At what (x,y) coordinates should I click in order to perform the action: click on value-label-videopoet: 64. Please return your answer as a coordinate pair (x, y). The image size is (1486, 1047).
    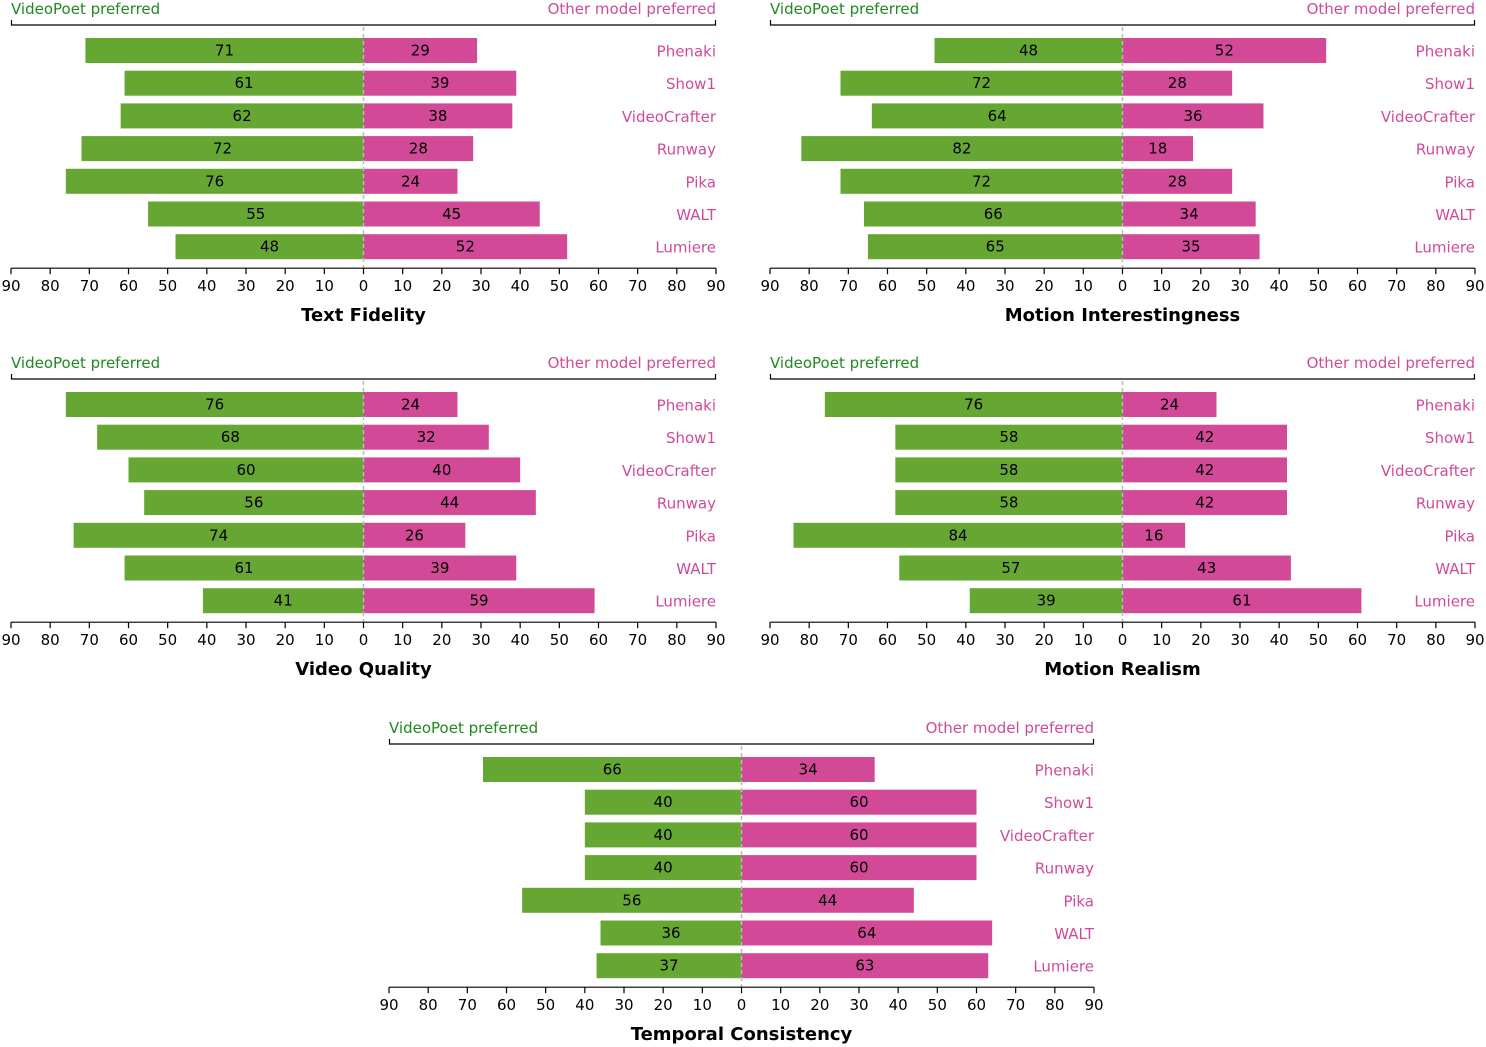
    Looking at the image, I should click on (997, 116).